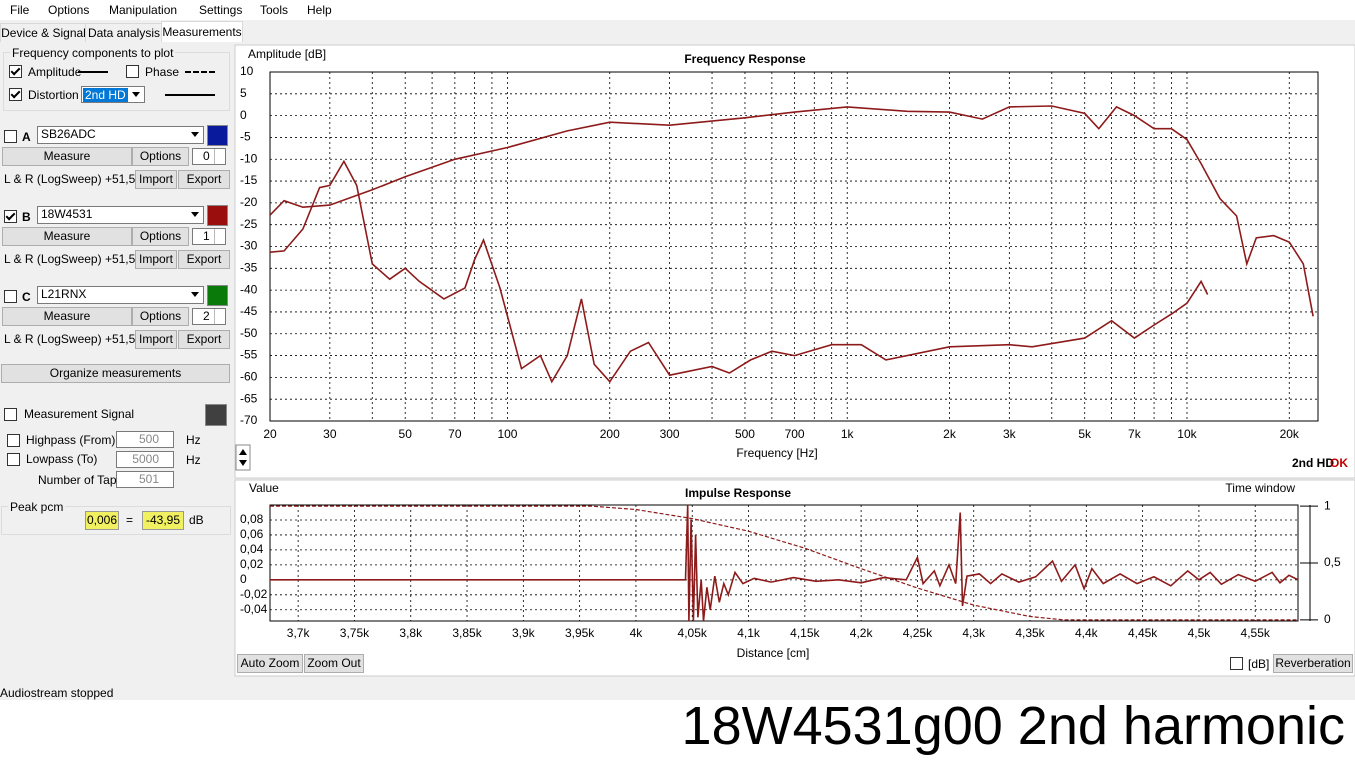 The image size is (1355, 764). What do you see at coordinates (319, 10) in the screenshot?
I see `menu-item: Help` at bounding box center [319, 10].